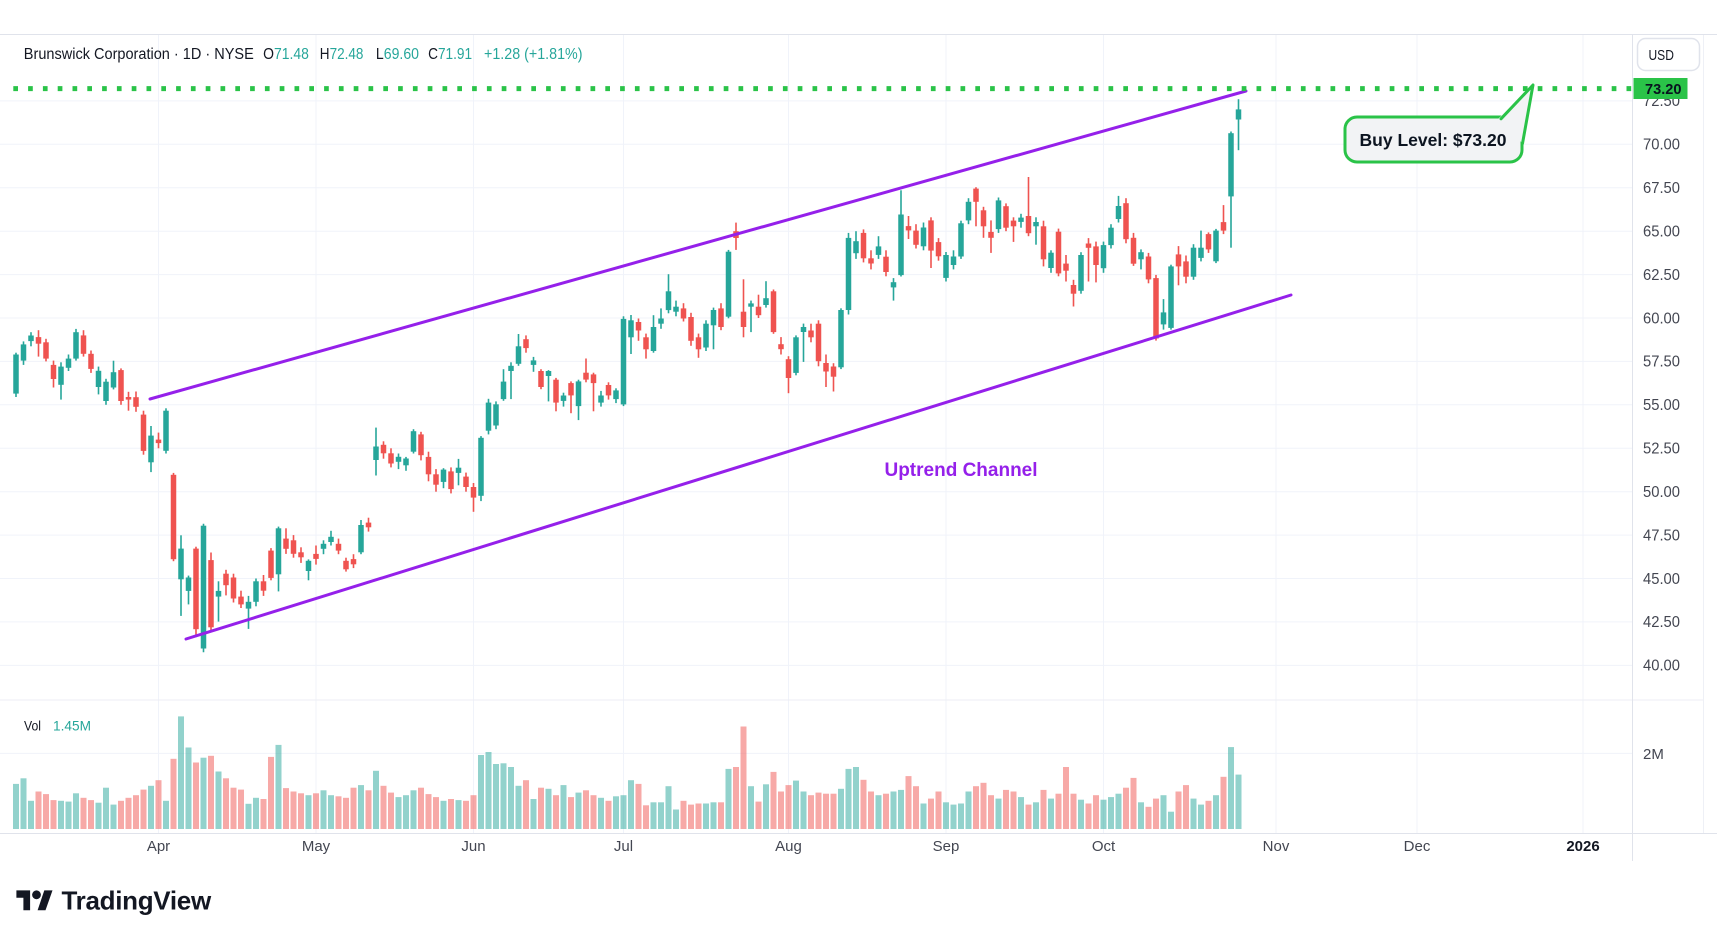 The image size is (1717, 938). Describe the element at coordinates (1661, 318) in the screenshot. I see `svg-text: 60.00` at that location.